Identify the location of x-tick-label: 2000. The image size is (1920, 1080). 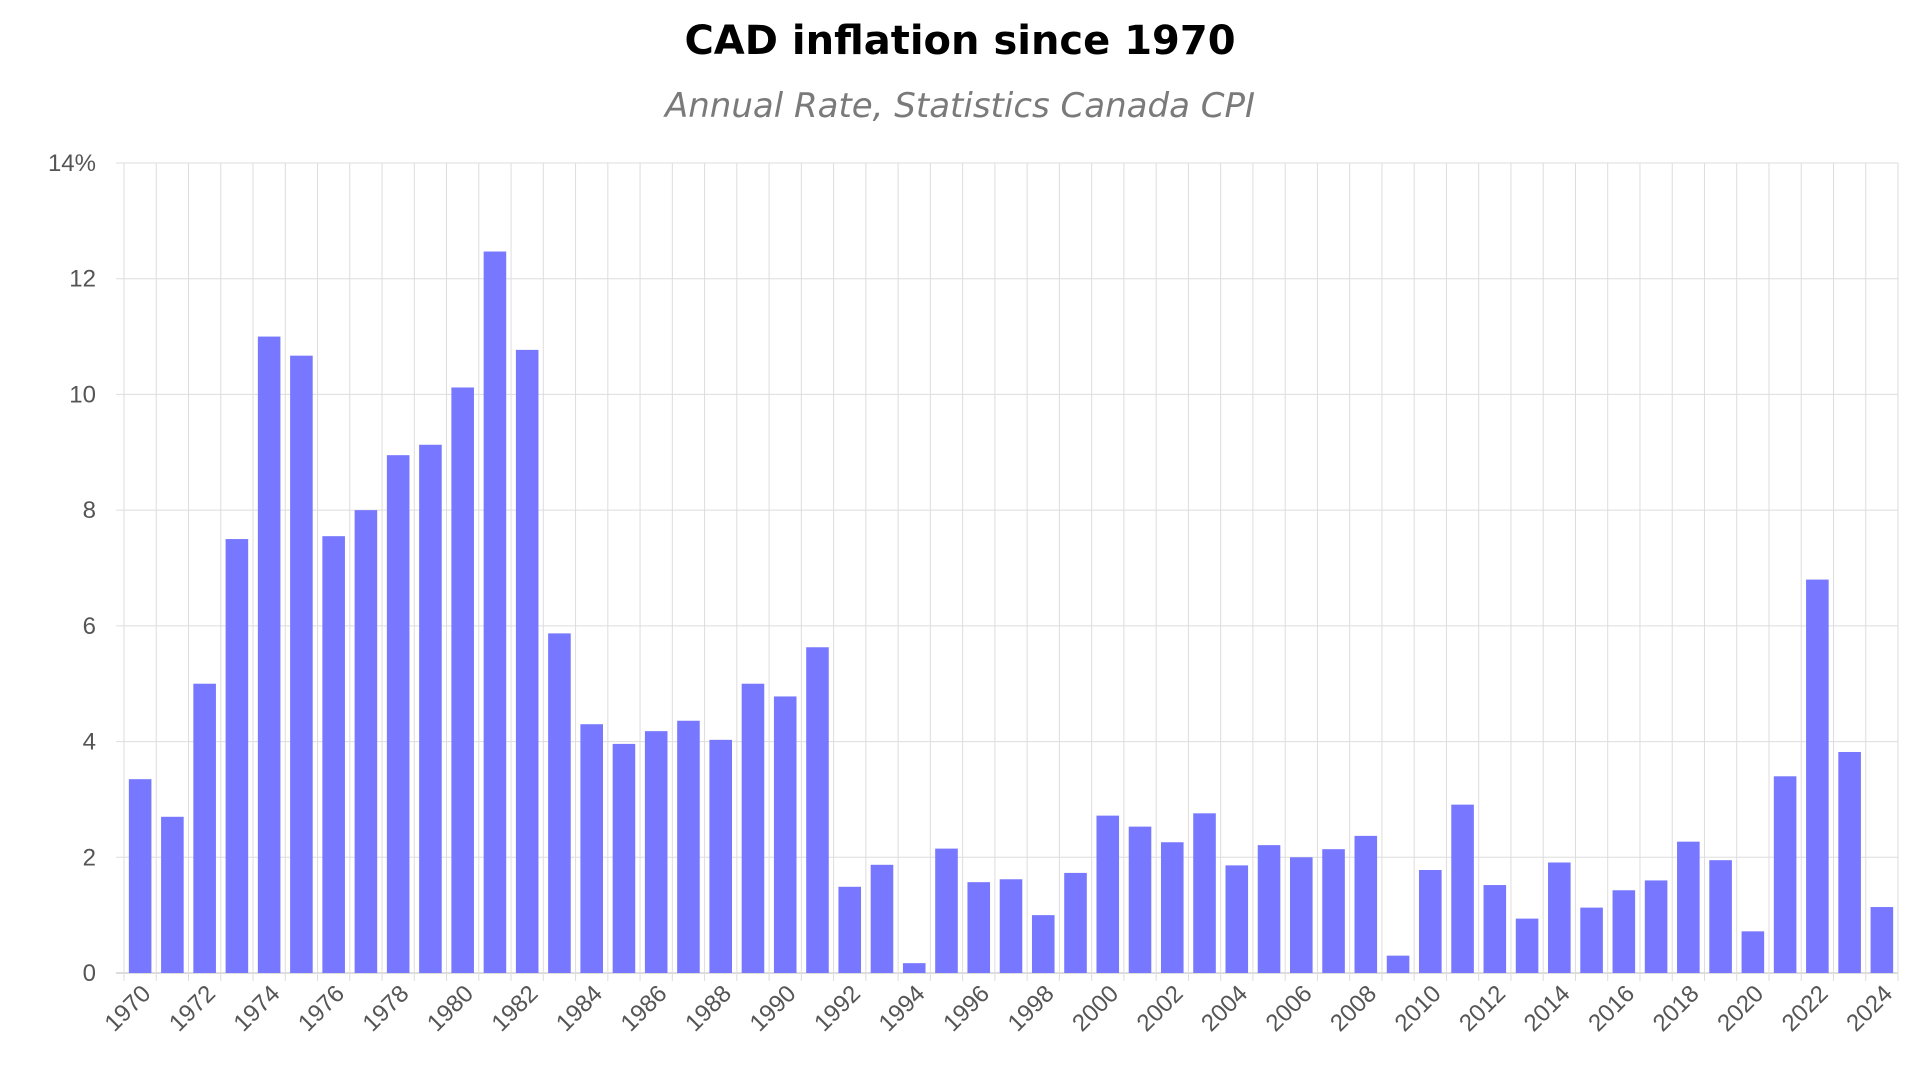
(1095, 1008).